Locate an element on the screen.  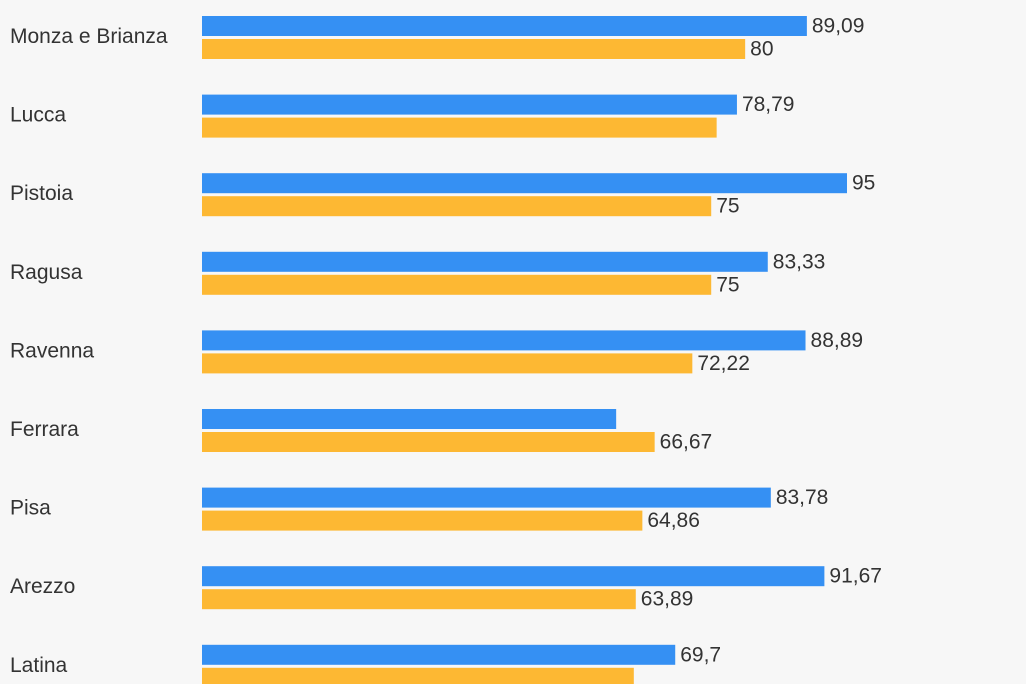
value-label: 83,33 is located at coordinates (799, 261).